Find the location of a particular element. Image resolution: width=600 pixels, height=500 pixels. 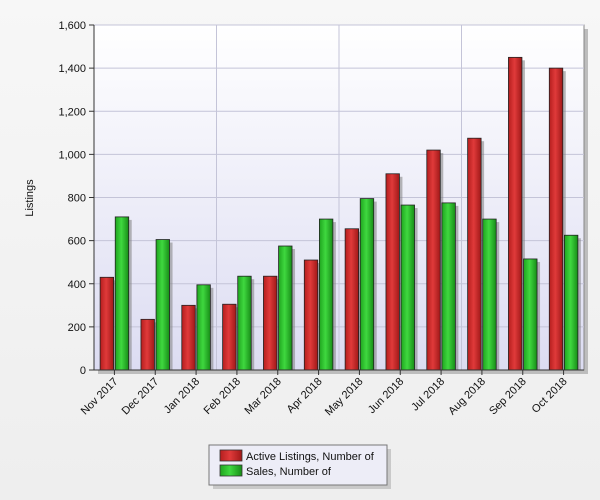

legend-swatch-sales is located at coordinates (231, 470).